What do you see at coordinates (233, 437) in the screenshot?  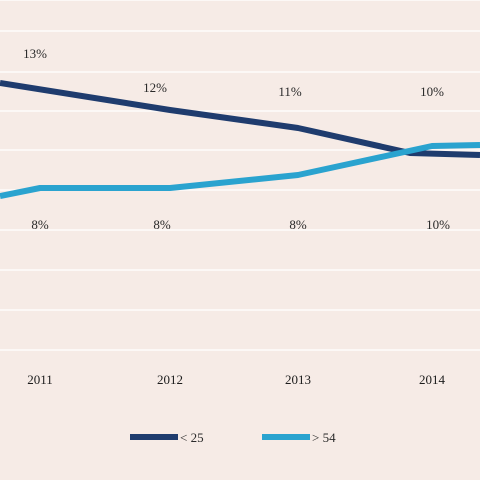 I see `legend: < 25 > 54` at bounding box center [233, 437].